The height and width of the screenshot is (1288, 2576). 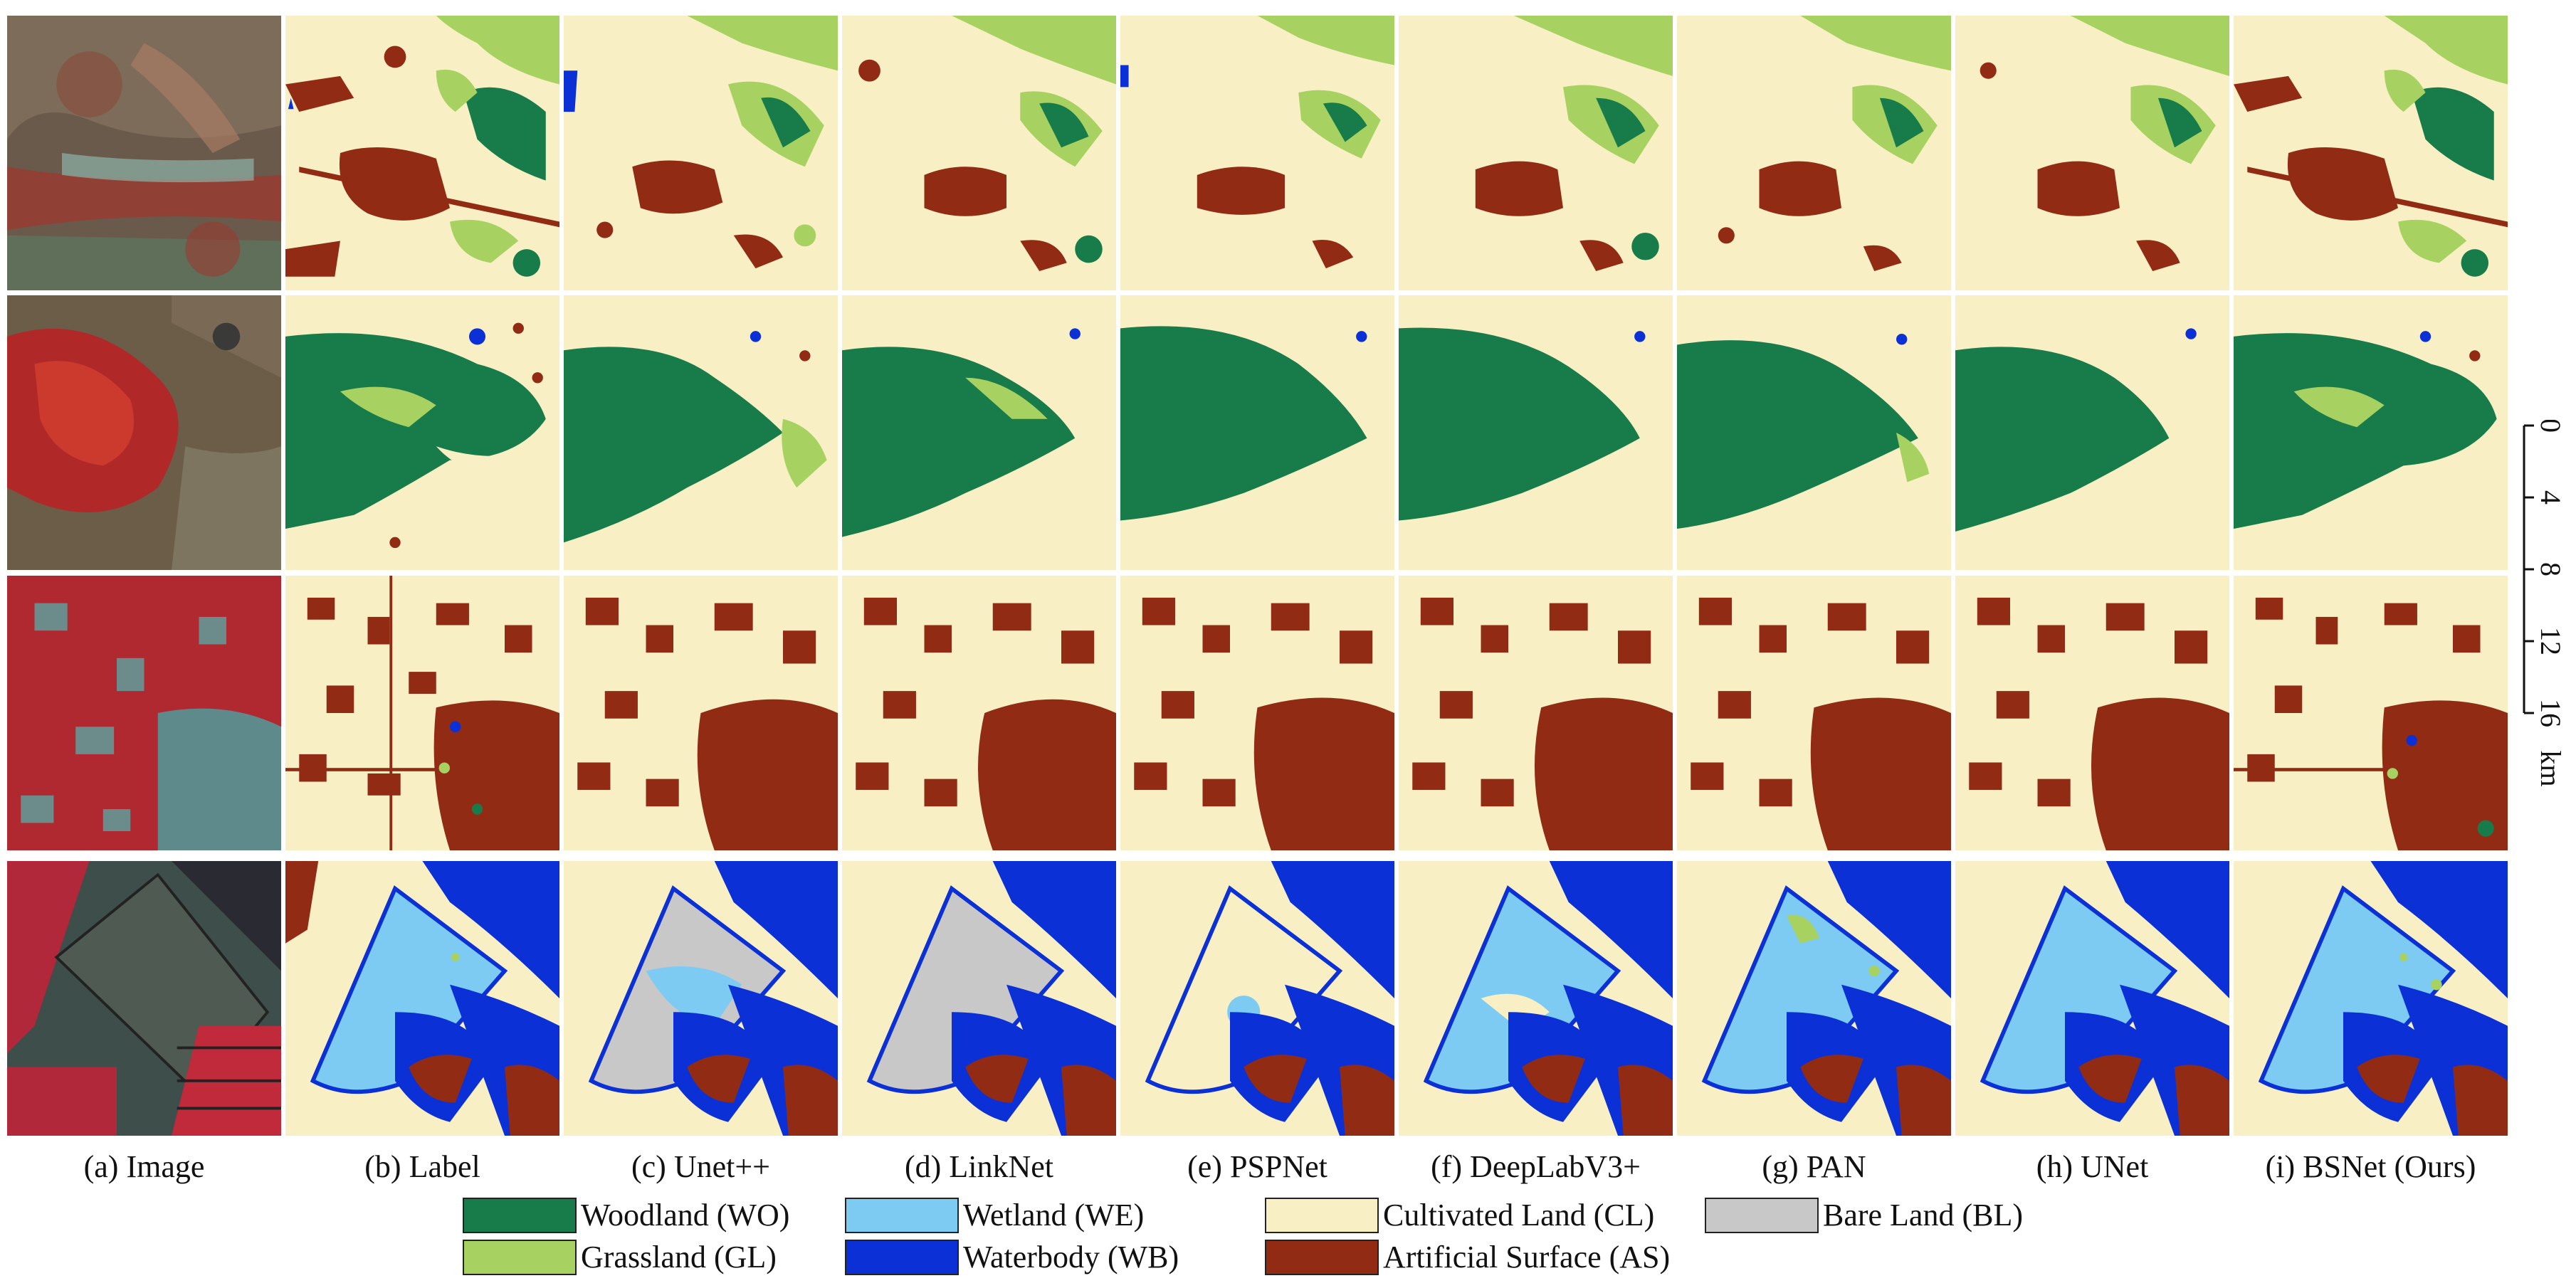 I want to click on scale-bar: 0 4 8 12 16 km, so click(x=2545, y=603).